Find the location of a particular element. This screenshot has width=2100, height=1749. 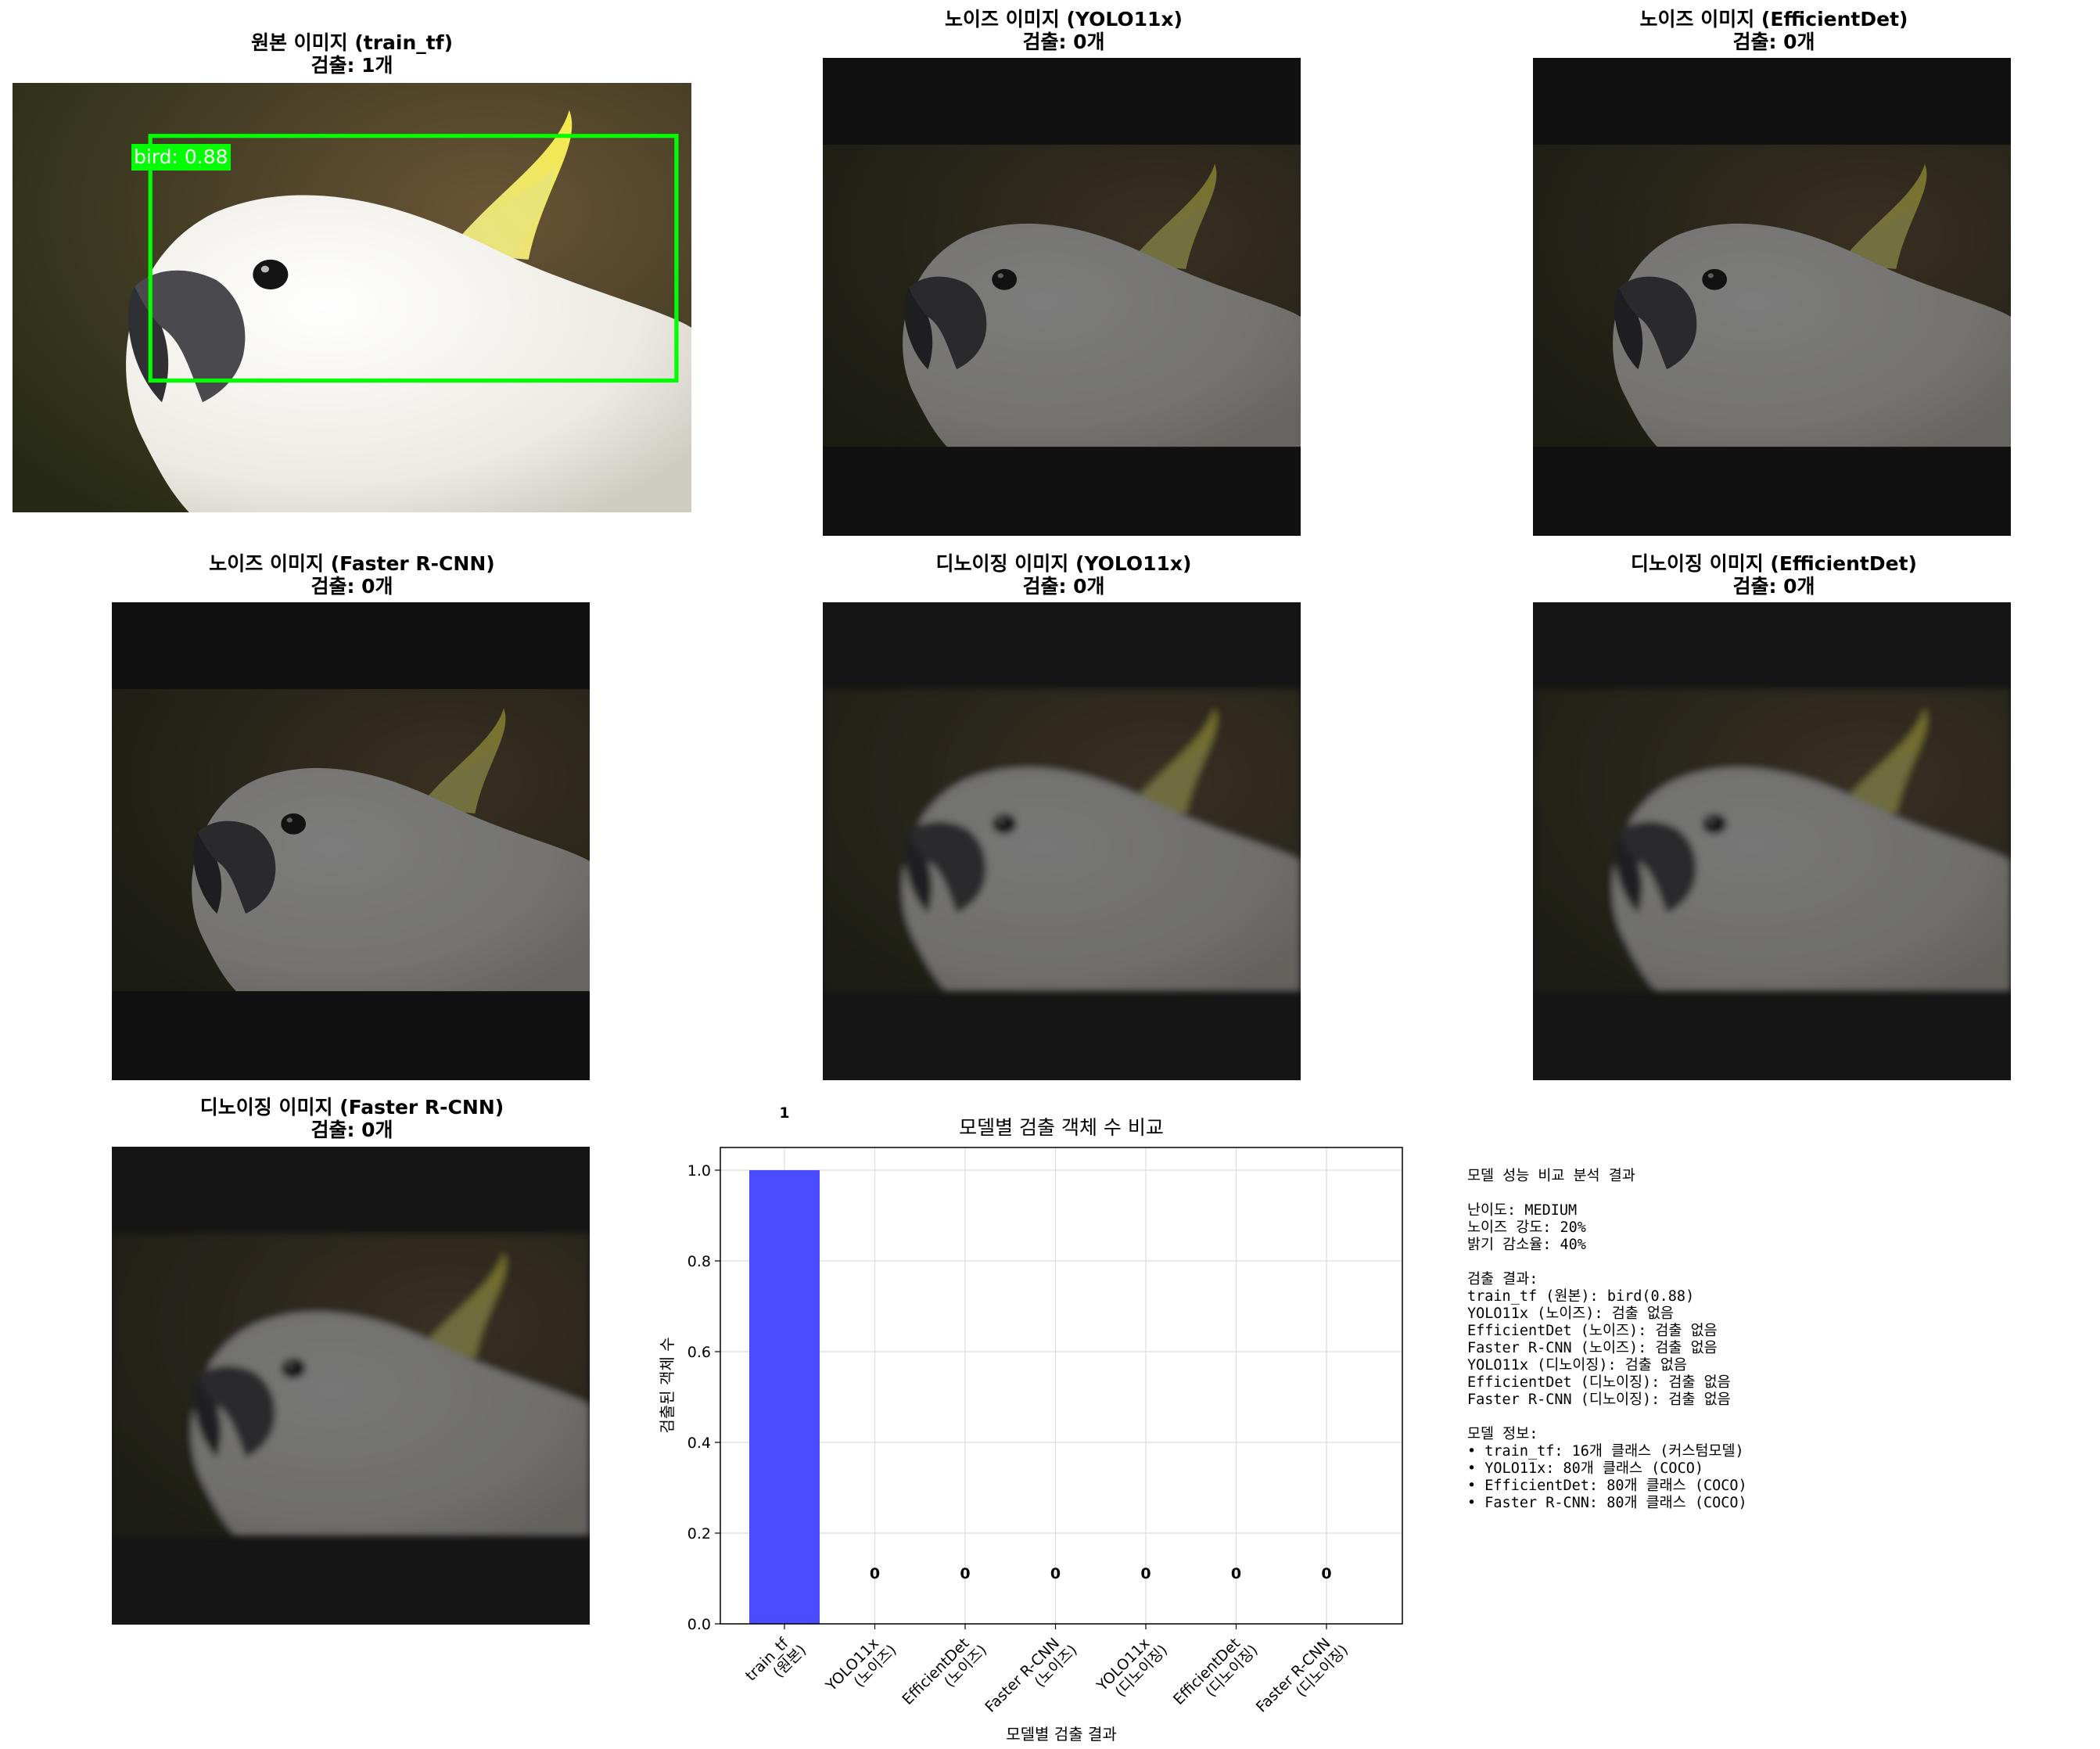

panel-title-text: 디노이징 이미지 (YOLO11x) is located at coordinates (1063, 563).